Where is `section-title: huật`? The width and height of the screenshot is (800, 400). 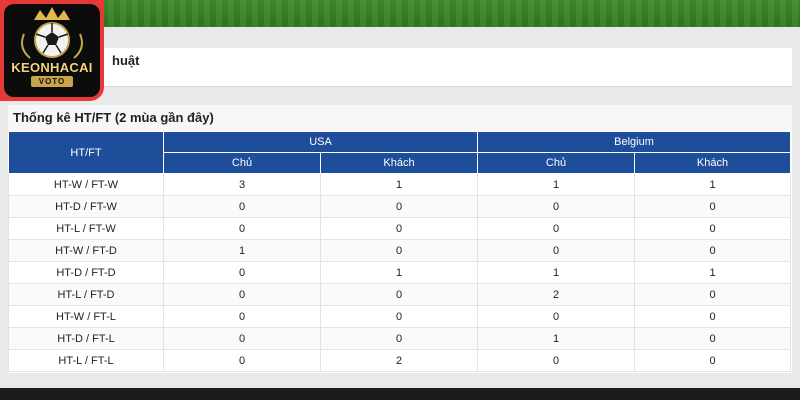 section-title: huật is located at coordinates (126, 60).